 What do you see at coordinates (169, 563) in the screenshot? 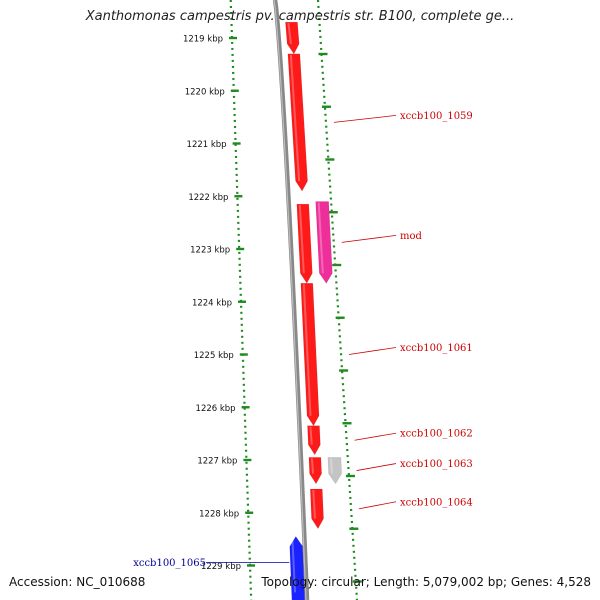
I see `gene-label: xccb100_1065` at bounding box center [169, 563].